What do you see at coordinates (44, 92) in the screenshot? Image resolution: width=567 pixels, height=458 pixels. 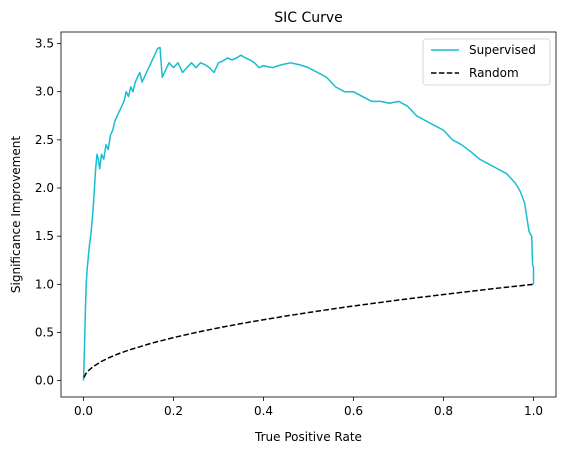 I see `y-tick-label: 3.0` at bounding box center [44, 92].